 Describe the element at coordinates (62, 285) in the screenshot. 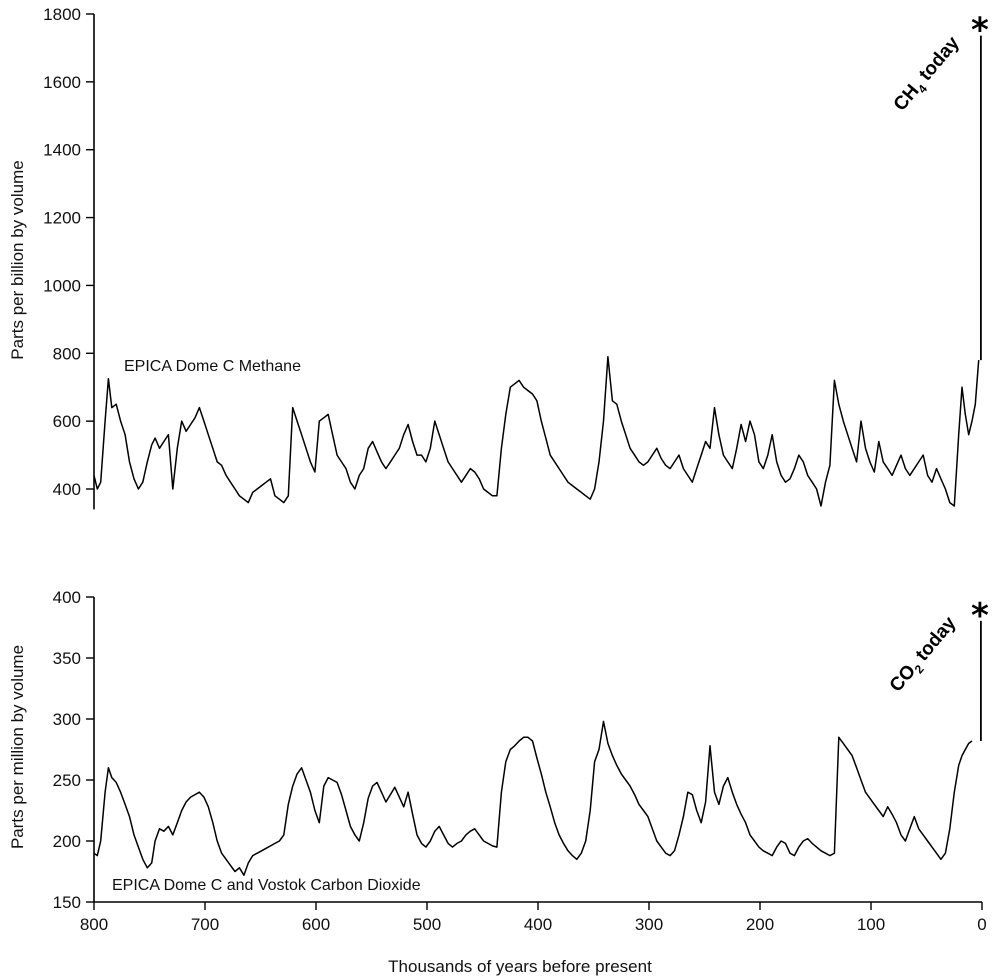

I see `y-tick-label: 1000` at that location.